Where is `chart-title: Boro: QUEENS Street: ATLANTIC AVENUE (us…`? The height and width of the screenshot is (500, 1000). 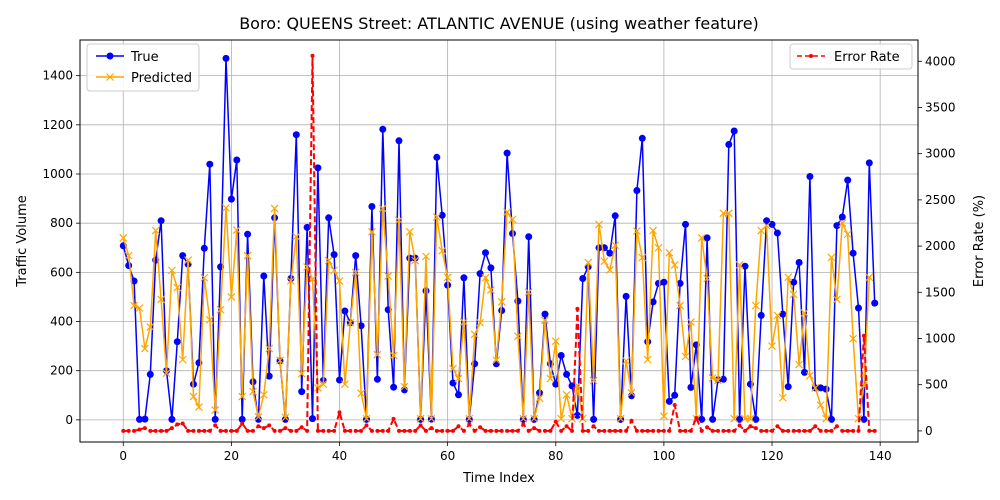 chart-title: Boro: QUEENS Street: ATLANTIC AVENUE (us… is located at coordinates (499, 23).